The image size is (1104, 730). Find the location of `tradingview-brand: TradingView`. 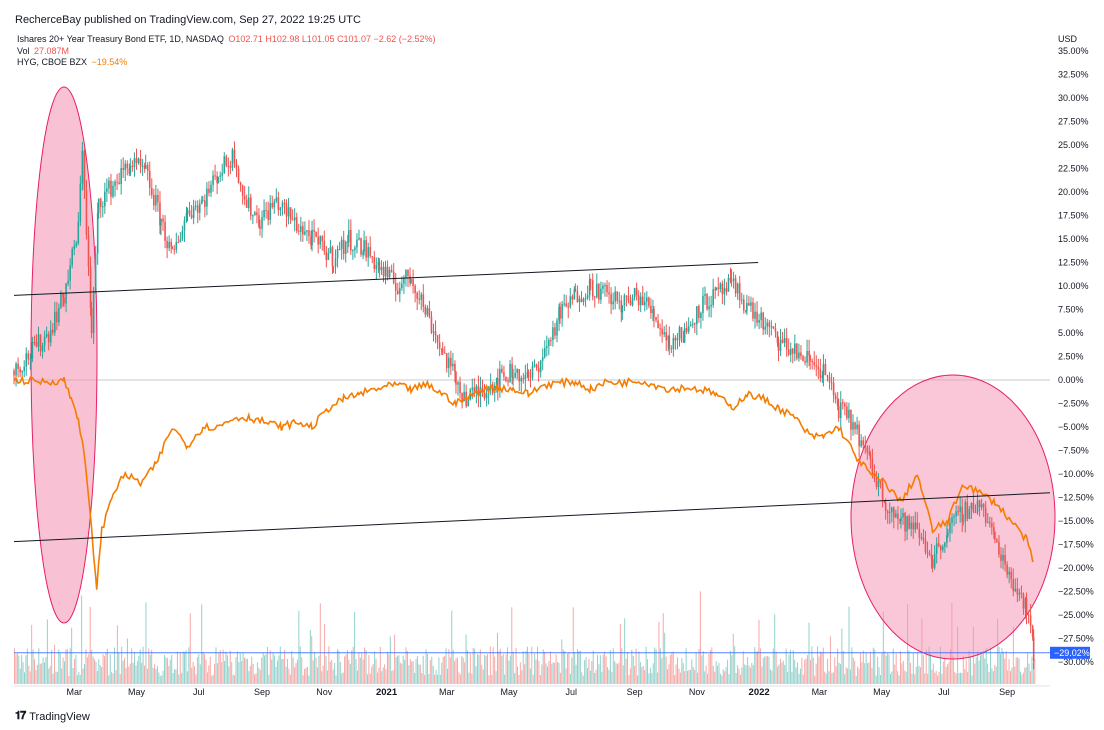

tradingview-brand: TradingView is located at coordinates (59, 716).